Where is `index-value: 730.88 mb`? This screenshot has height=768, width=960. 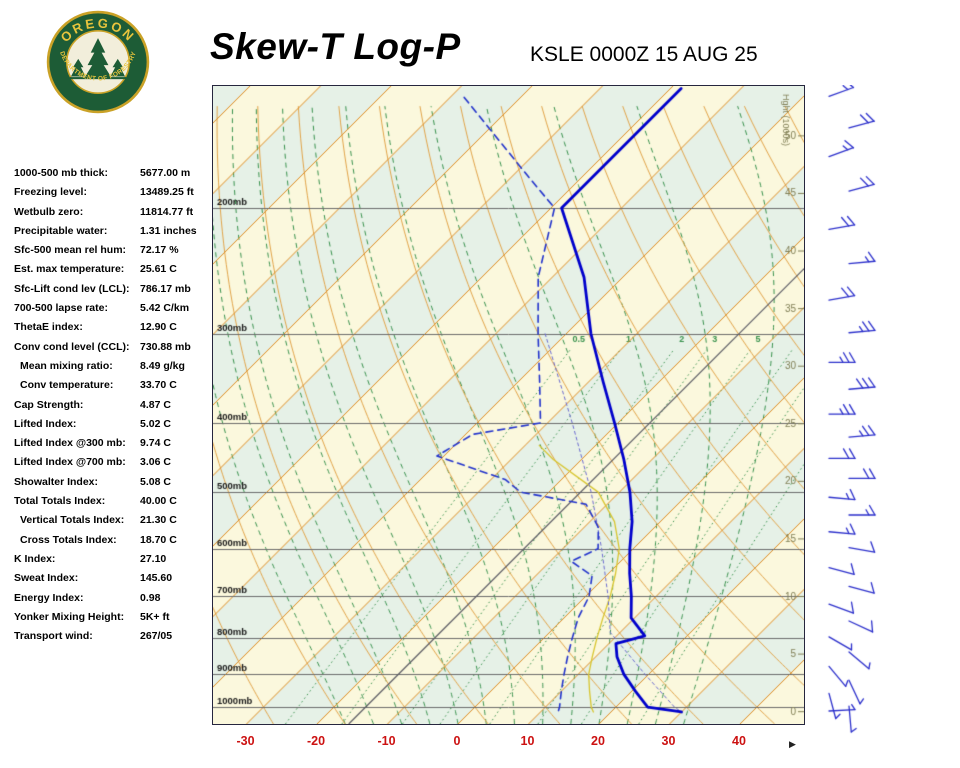 index-value: 730.88 mb is located at coordinates (165, 346).